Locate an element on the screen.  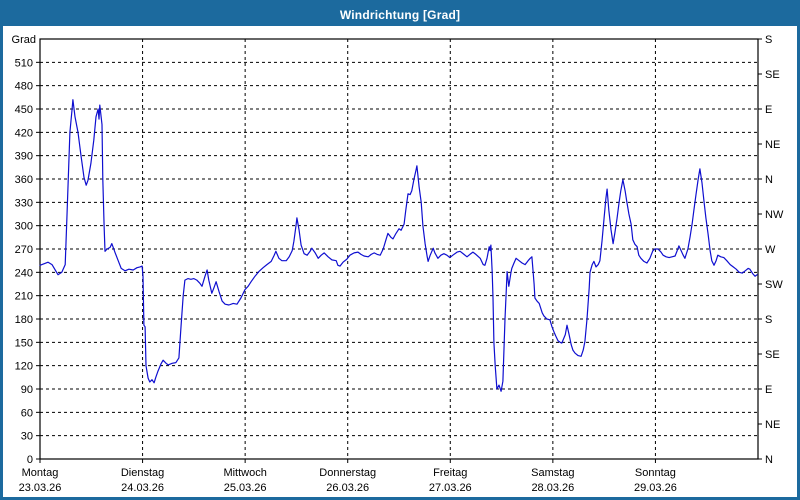
x-axis-day-label: Samstag is located at coordinates (552, 473).